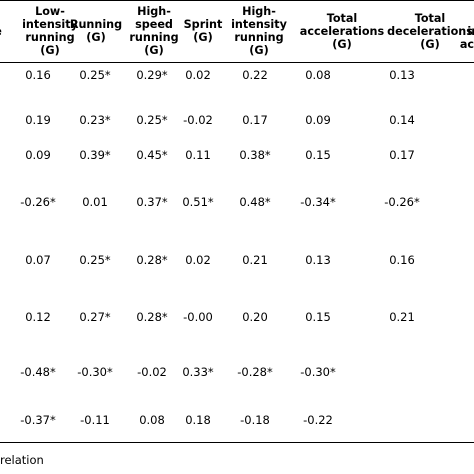 Image resolution: width=474 pixels, height=474 pixels. What do you see at coordinates (96, 31) in the screenshot?
I see `header-cell: Running (G)` at bounding box center [96, 31].